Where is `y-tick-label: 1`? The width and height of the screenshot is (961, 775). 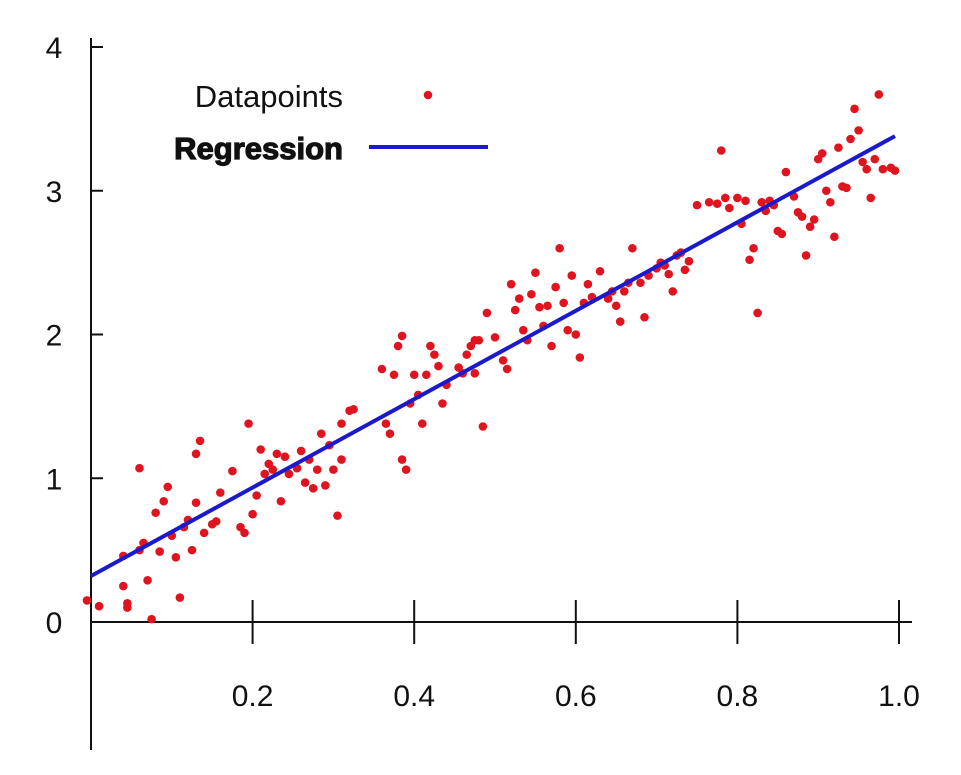 y-tick-label: 1 is located at coordinates (54, 479).